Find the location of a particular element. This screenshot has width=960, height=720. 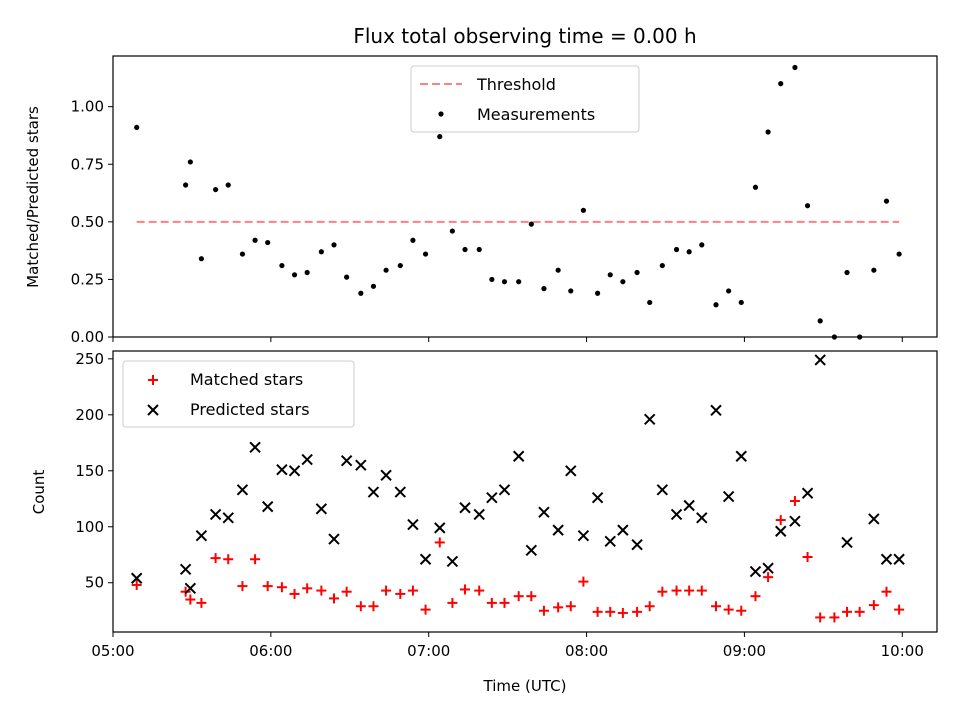

top-legend-box is located at coordinates (525, 99).